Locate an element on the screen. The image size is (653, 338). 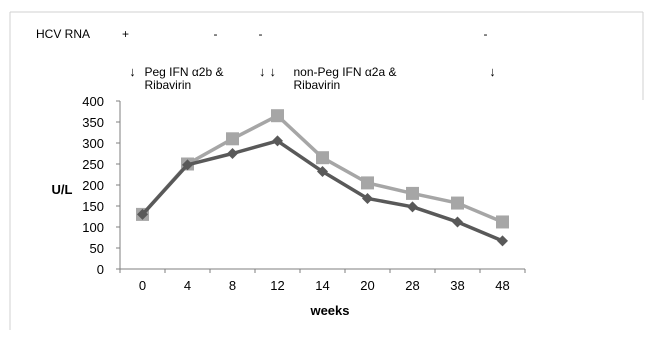
x-tick-label: 38 is located at coordinates (457, 285).